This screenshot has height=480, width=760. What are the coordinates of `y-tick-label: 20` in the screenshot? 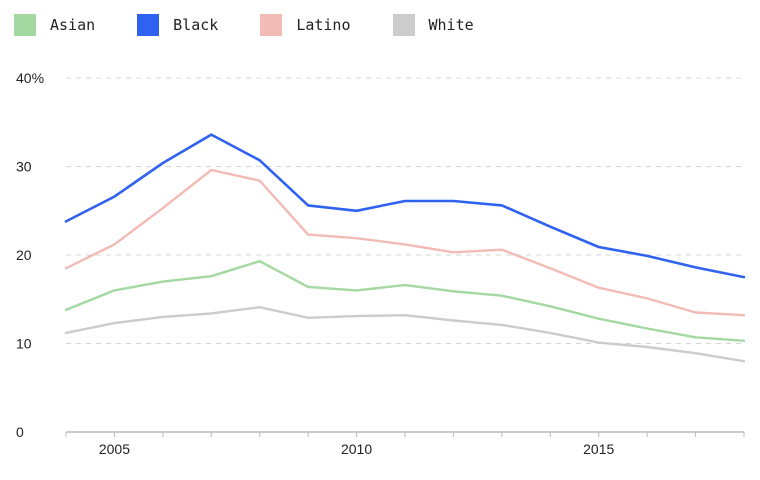 It's located at (24, 255).